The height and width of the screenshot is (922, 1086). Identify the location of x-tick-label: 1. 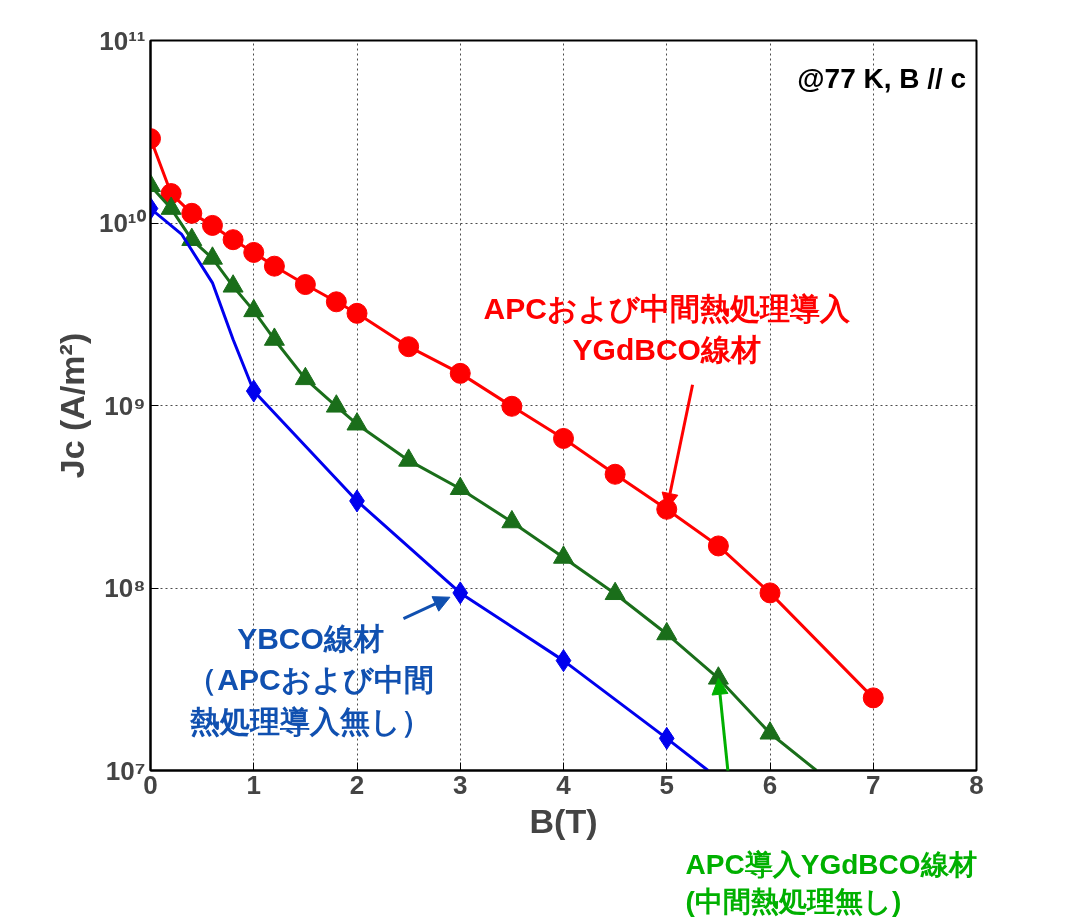
(253, 784).